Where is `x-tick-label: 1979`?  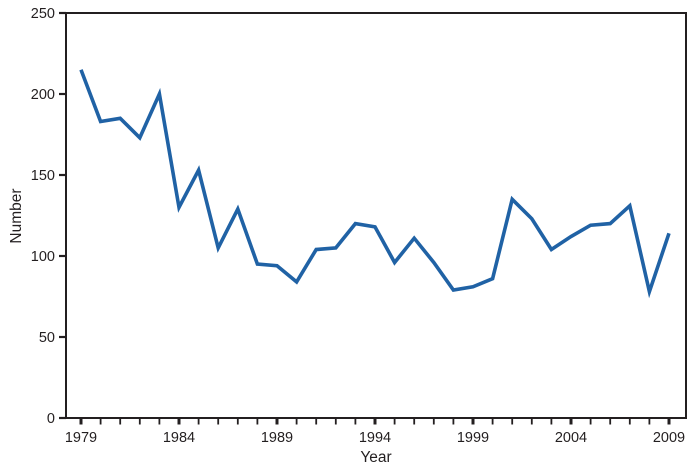 x-tick-label: 1979 is located at coordinates (81, 438).